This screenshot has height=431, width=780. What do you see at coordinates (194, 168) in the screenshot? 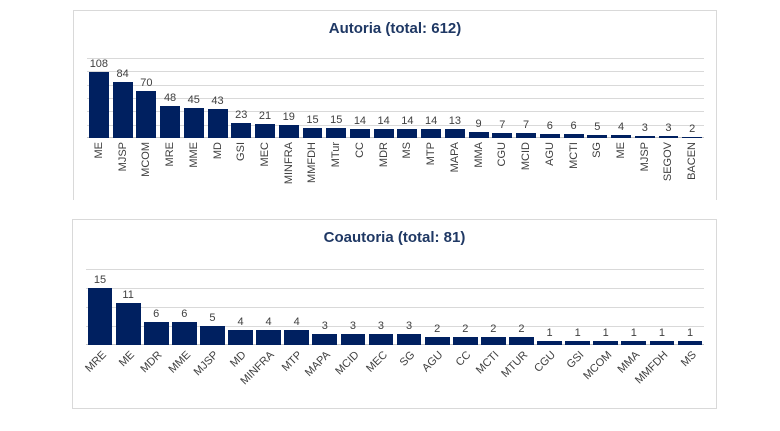
I see `category-slot: MME` at bounding box center [194, 168].